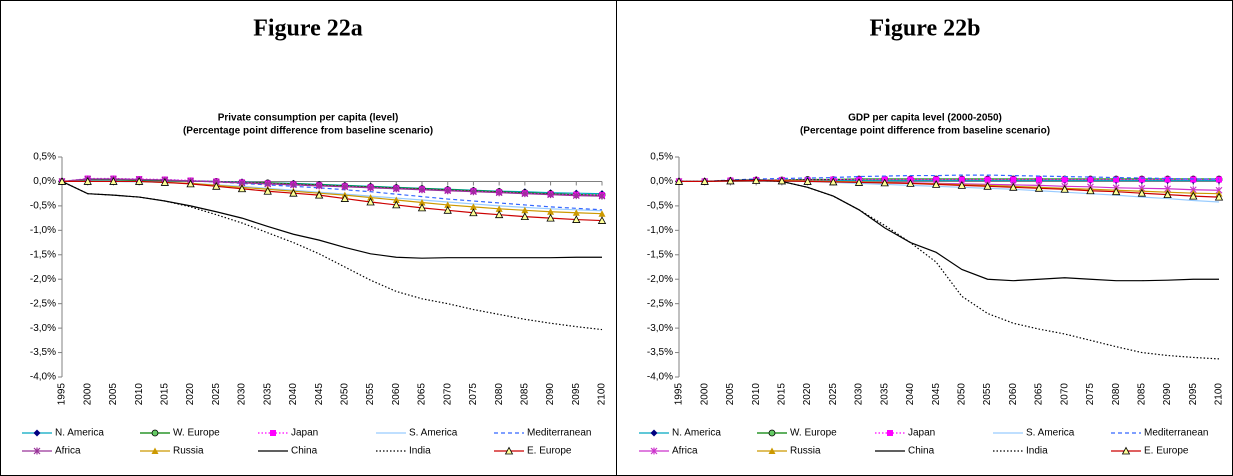  What do you see at coordinates (987, 394) in the screenshot?
I see `x-tick-label: 2055` at bounding box center [987, 394].